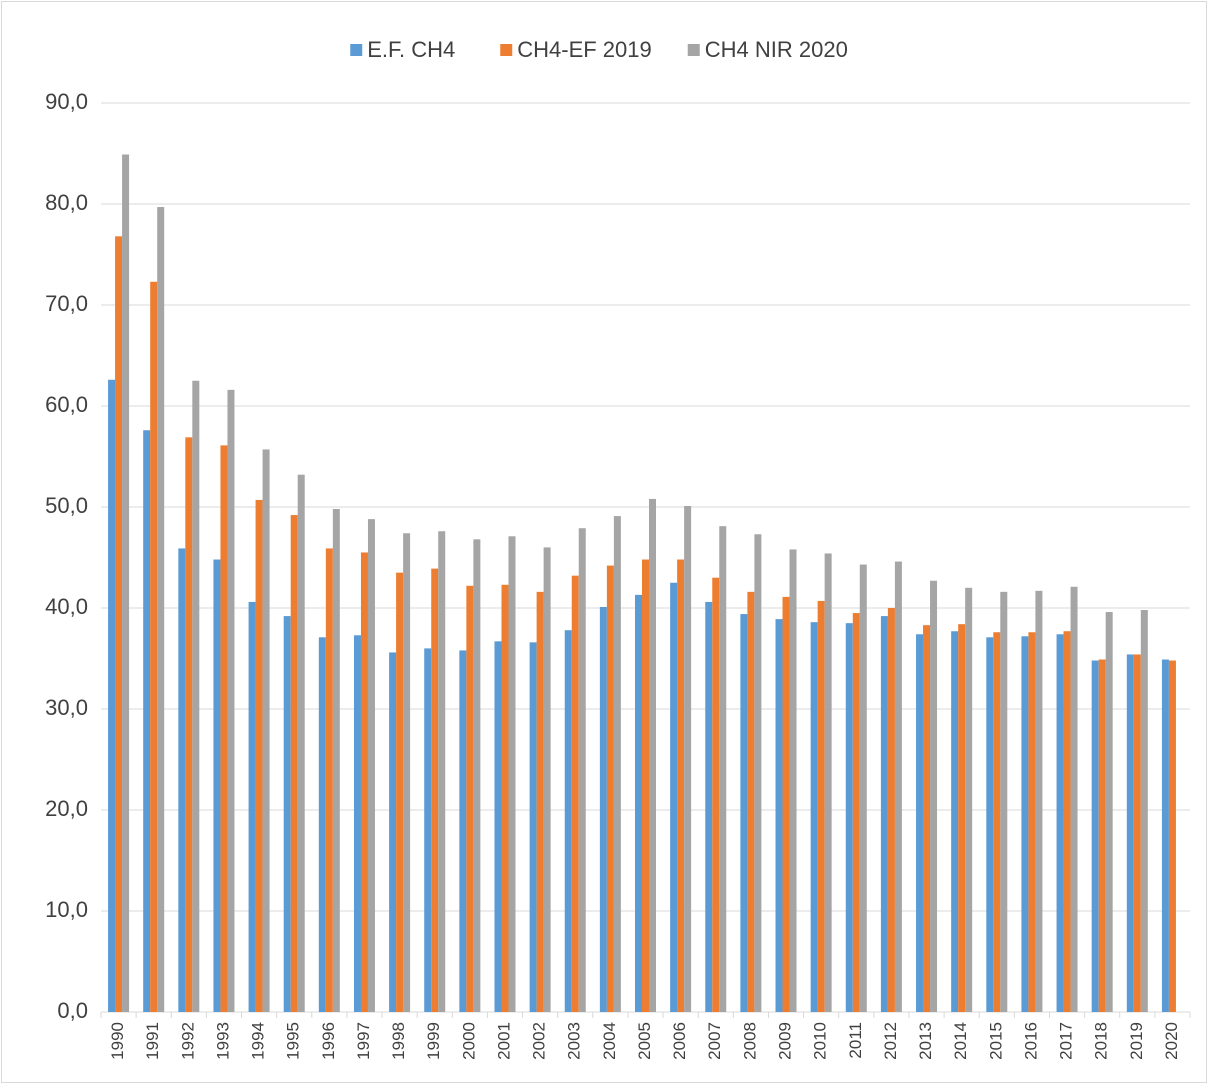 This screenshot has width=1208, height=1089. I want to click on y-tick-label: 70,0, so click(66, 303).